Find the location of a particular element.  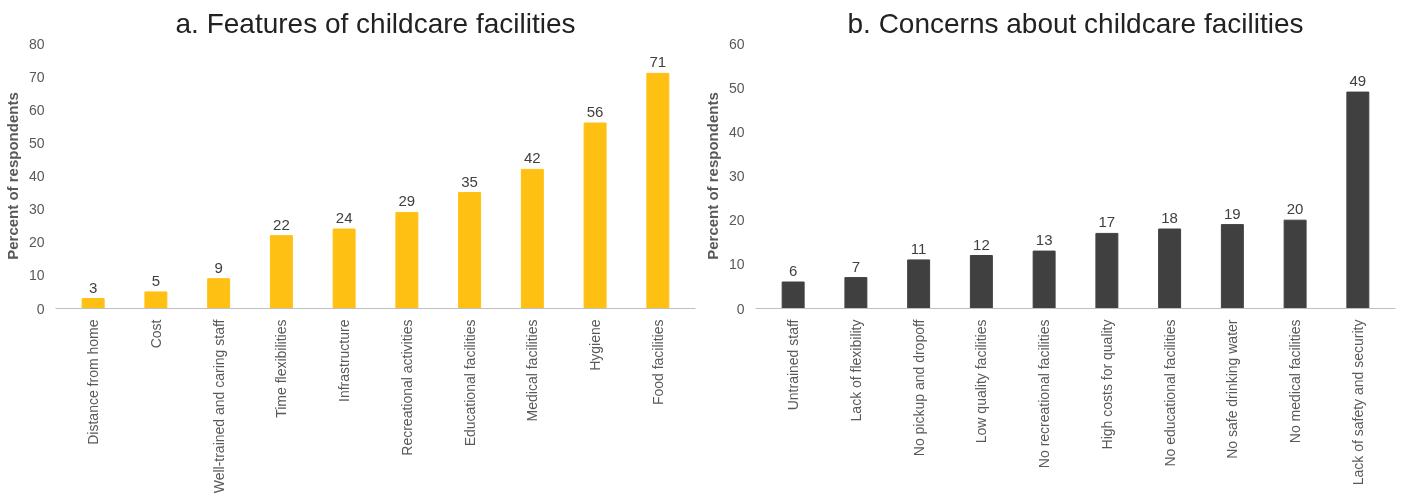

data-label: 56 is located at coordinates (595, 111).